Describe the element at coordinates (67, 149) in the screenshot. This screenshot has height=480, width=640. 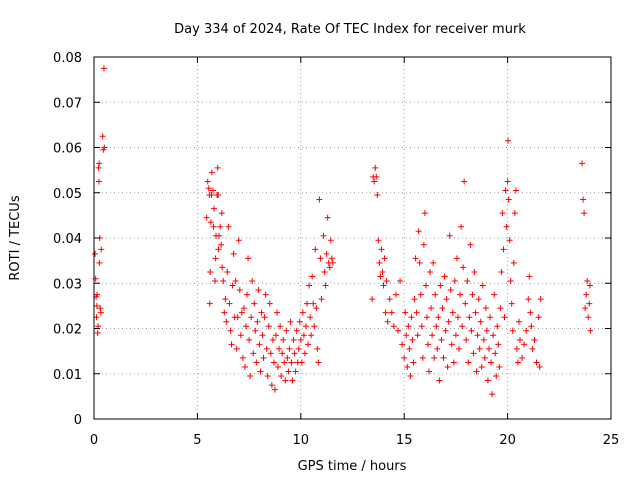
I see `y-tick-label: 0.06` at that location.